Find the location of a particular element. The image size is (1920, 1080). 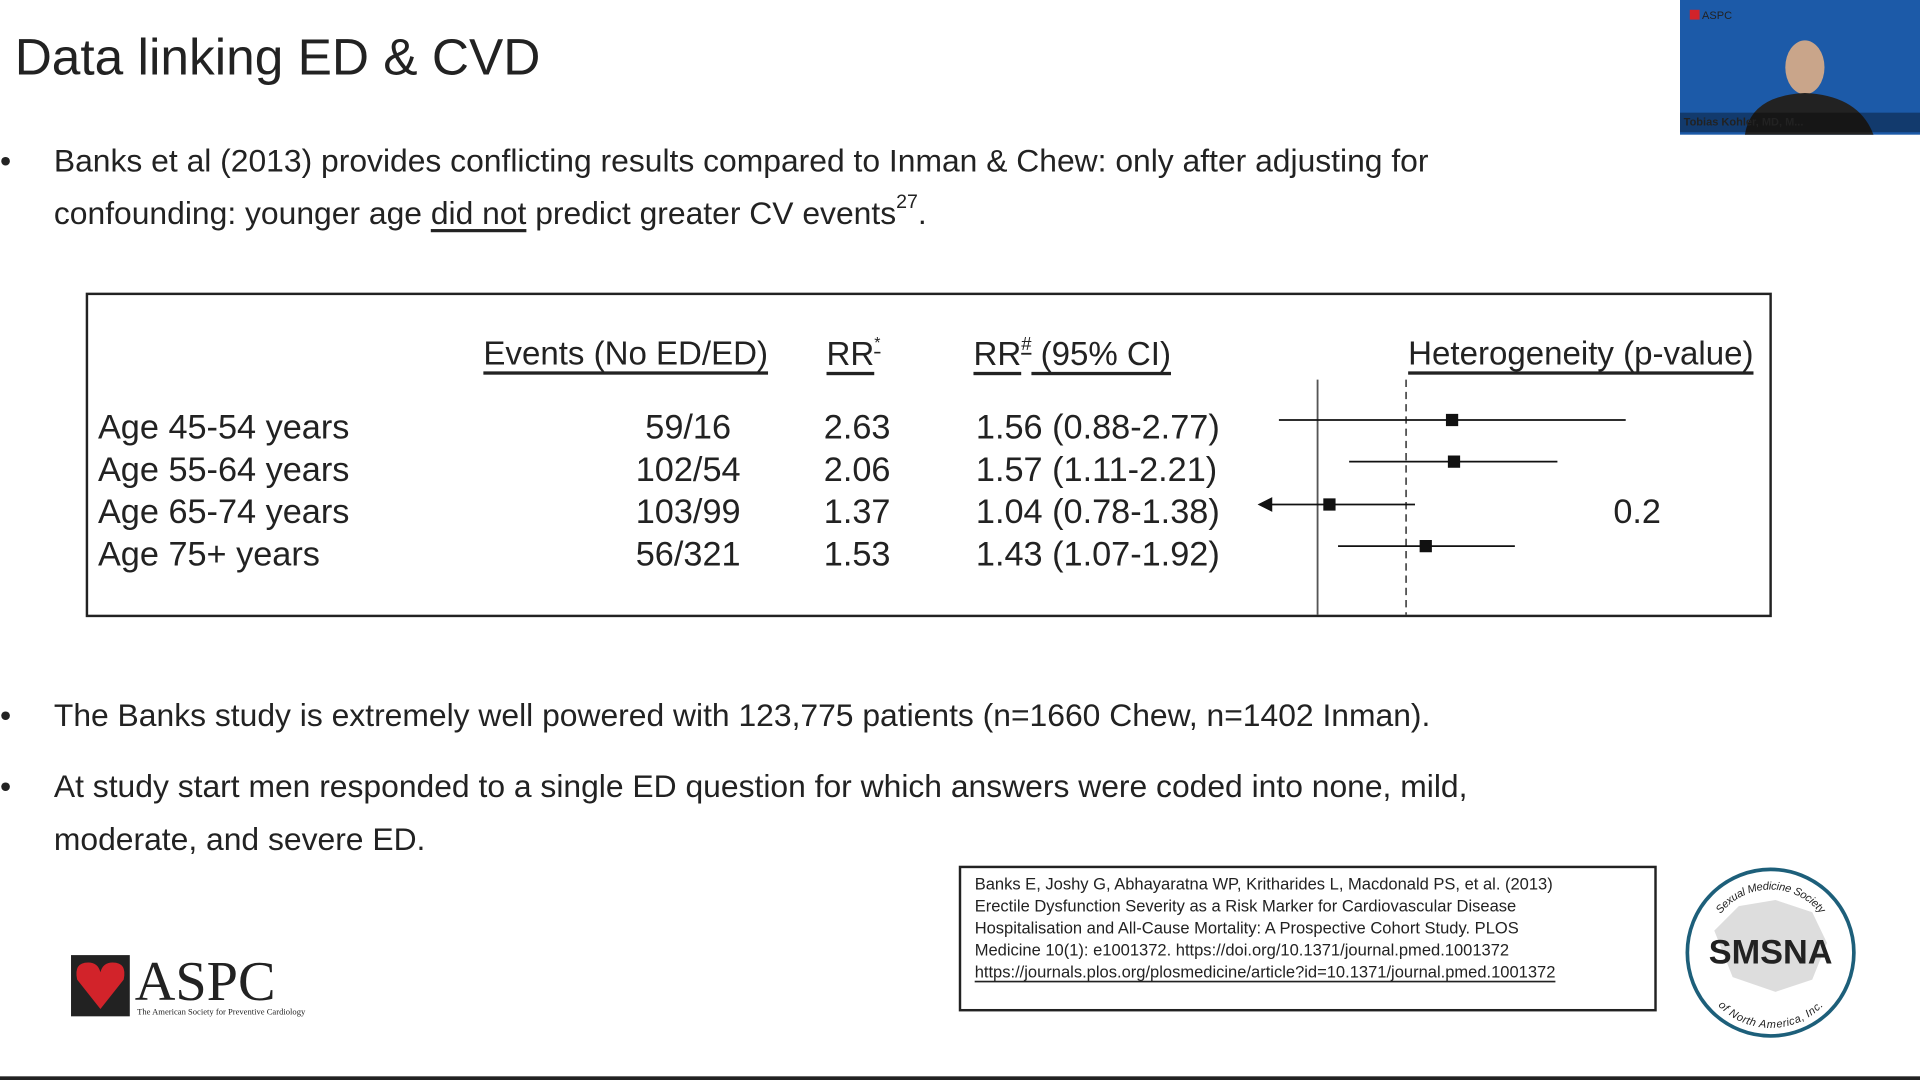

events-cell: 102/54 is located at coordinates (688, 470).